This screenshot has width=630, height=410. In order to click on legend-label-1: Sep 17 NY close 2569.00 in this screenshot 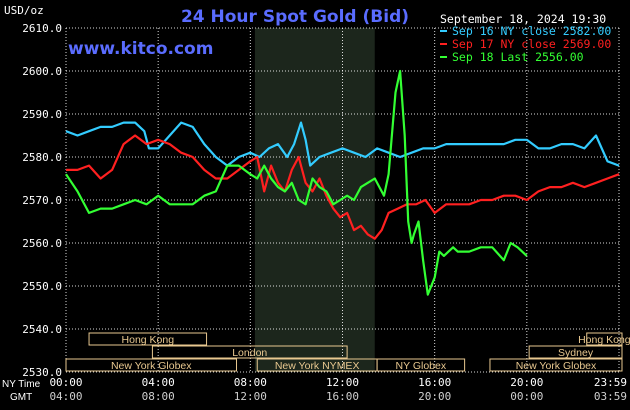, I will do `click(531, 44)`.